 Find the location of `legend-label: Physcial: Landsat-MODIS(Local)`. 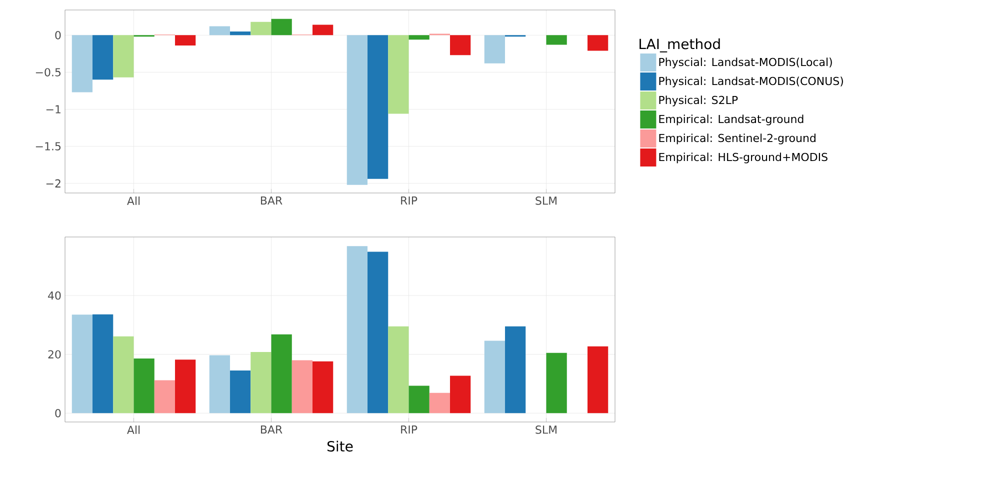

legend-label: Physcial: Landsat-MODIS(Local) is located at coordinates (745, 63).